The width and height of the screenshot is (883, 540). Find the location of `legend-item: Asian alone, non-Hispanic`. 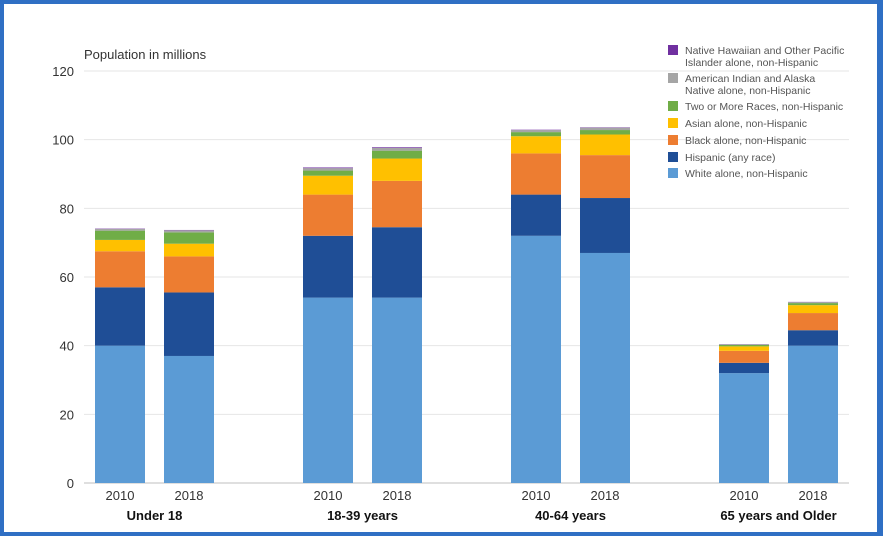

legend-item: Asian alone, non-Hispanic is located at coordinates (737, 124).